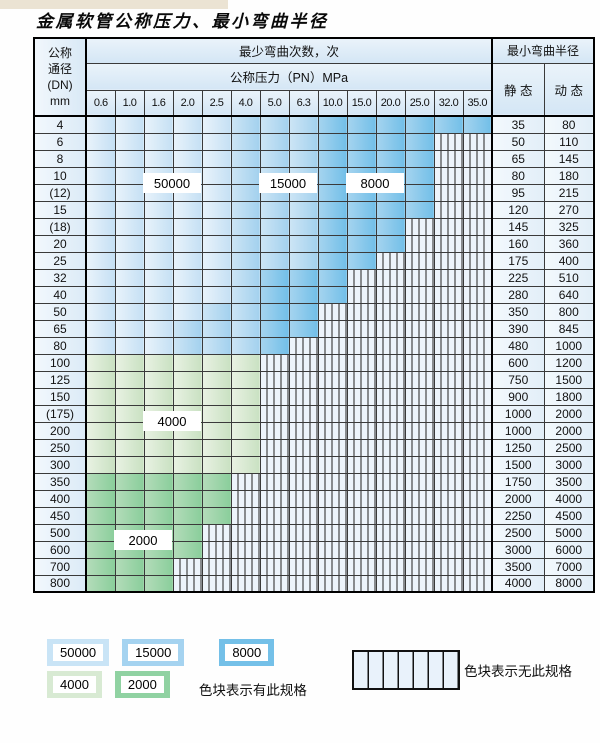  Describe the element at coordinates (314, 498) in the screenshot. I see `table-row: 400 2000 4000` at that location.